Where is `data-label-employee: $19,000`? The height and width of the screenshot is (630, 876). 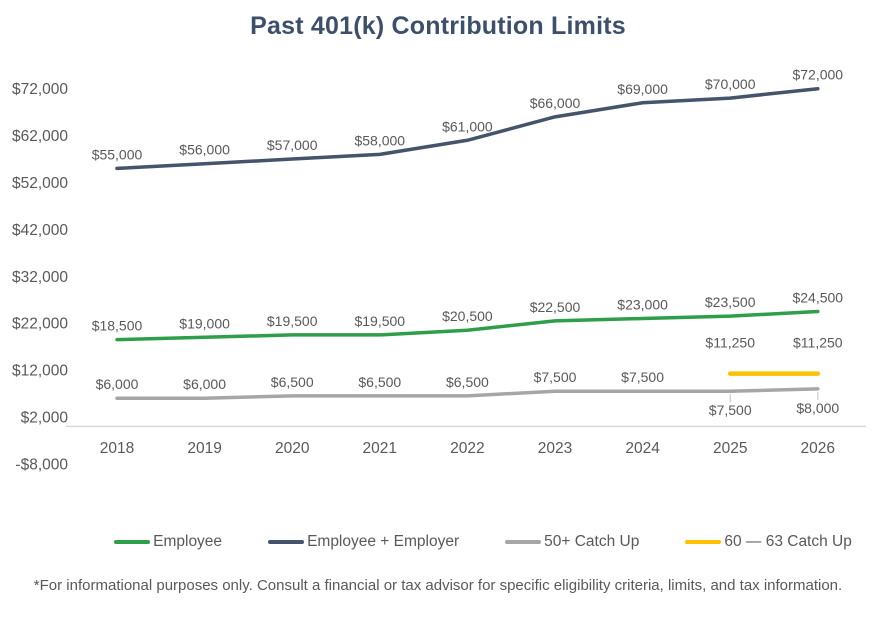
data-label-employee: $19,000 is located at coordinates (204, 323).